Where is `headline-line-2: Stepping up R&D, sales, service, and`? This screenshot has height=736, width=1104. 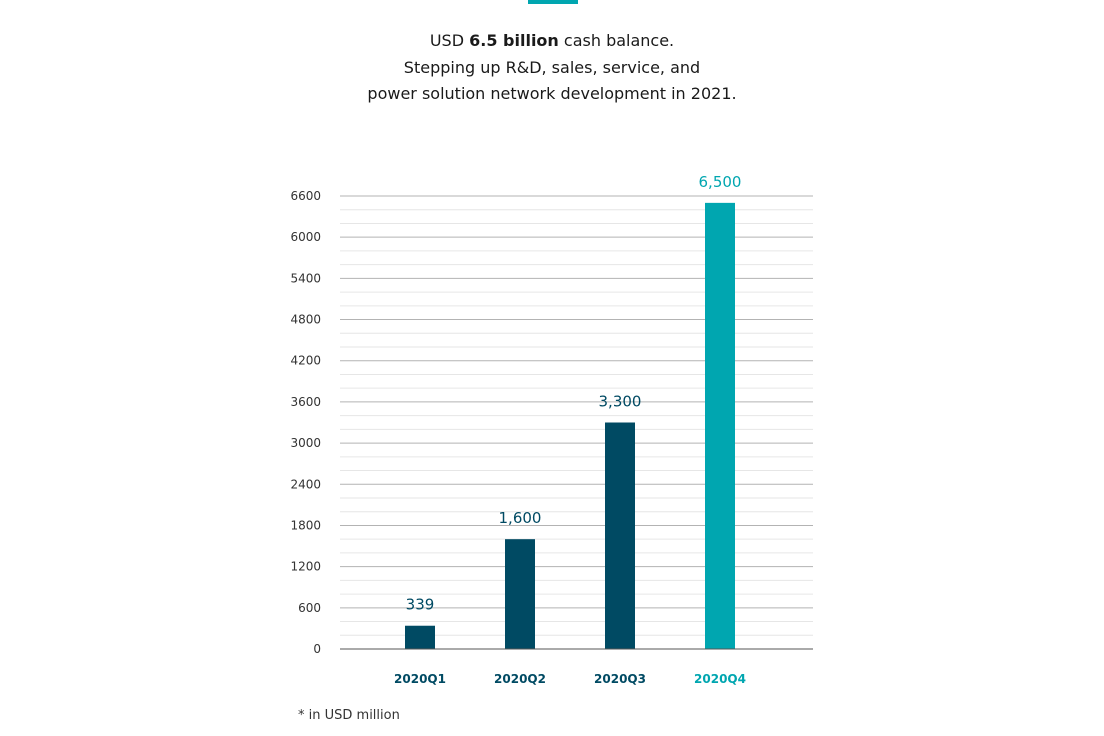
headline-line-2: Stepping up R&D, sales, service, and is located at coordinates (552, 67).